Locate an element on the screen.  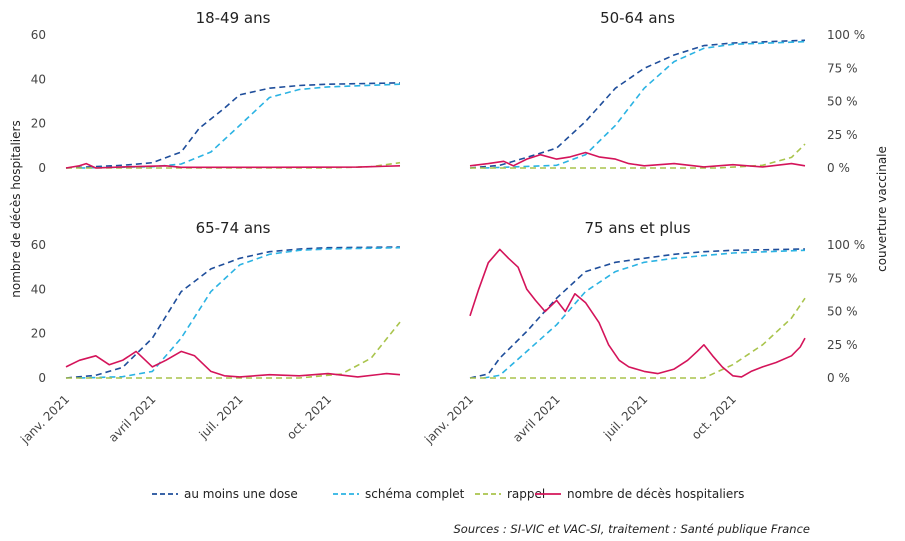
panel-title: 75 ans et plus is located at coordinates (637, 228).